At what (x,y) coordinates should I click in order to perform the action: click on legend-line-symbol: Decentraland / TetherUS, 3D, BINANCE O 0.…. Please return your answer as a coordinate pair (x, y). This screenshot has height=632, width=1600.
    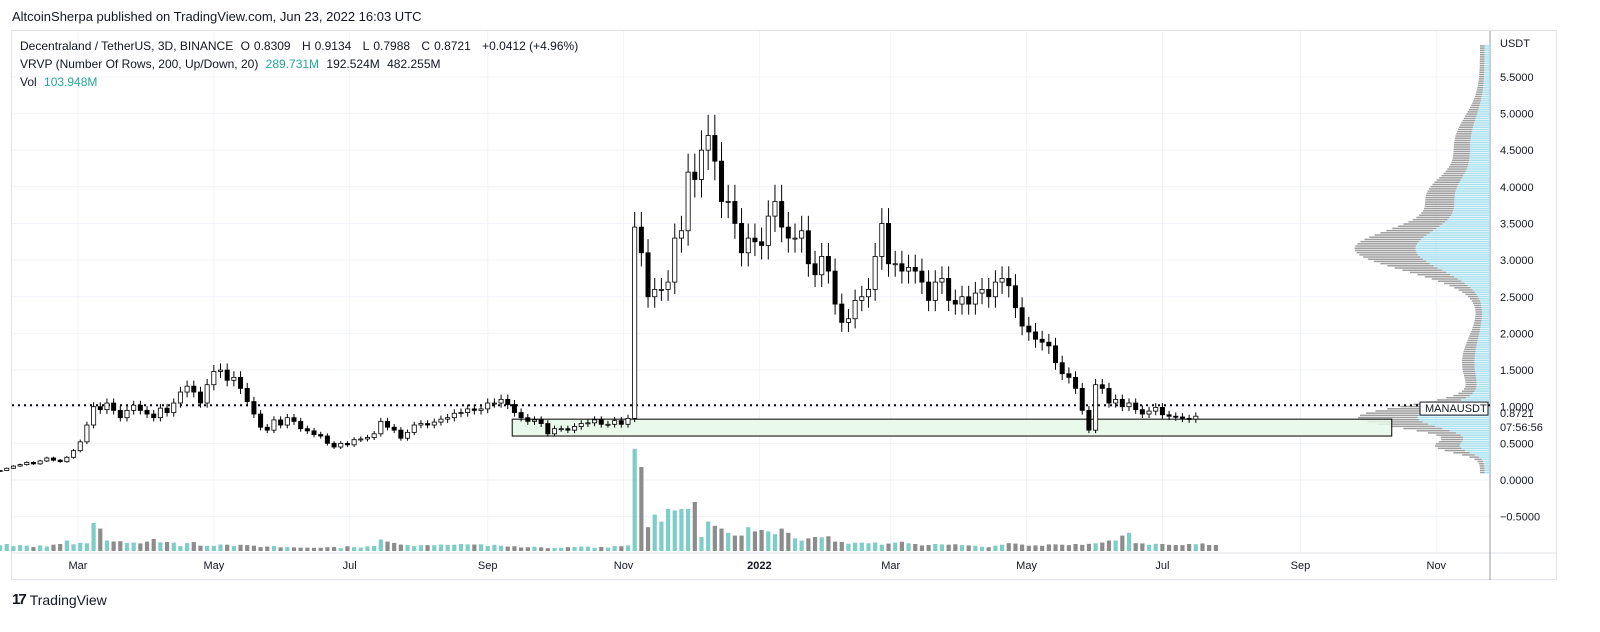
    Looking at the image, I should click on (301, 46).